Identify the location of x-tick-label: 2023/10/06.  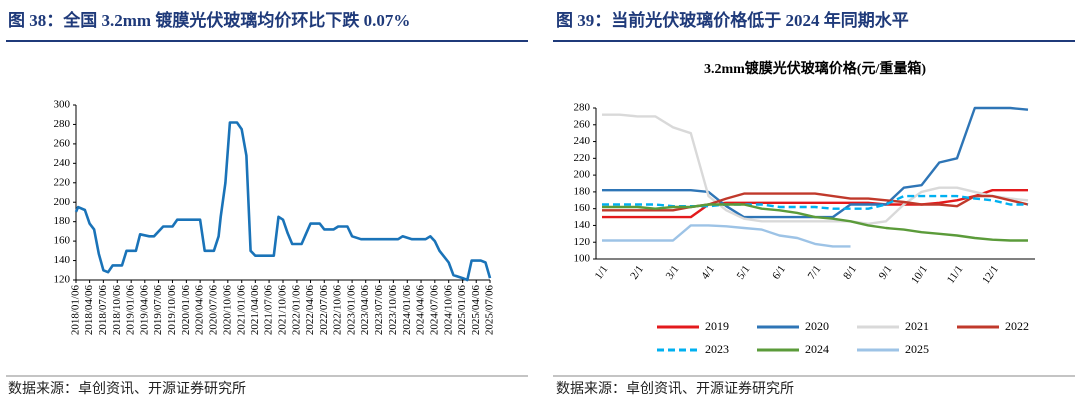
(393, 310).